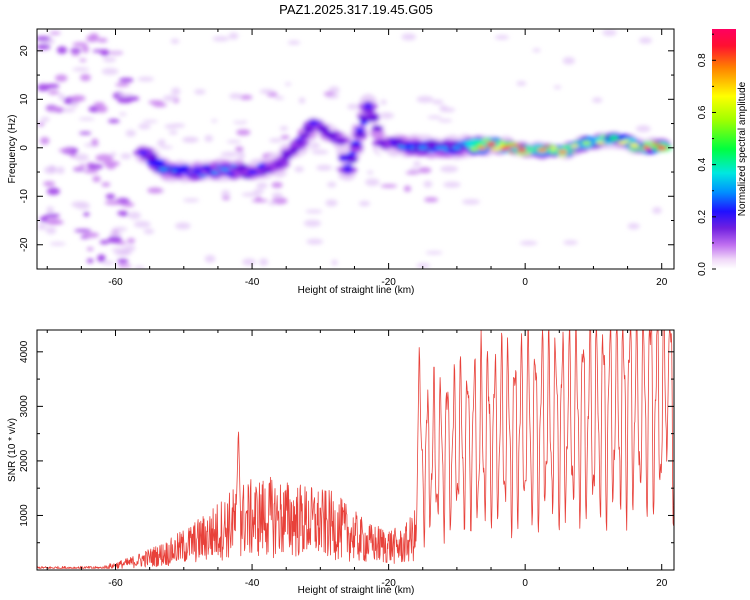  I want to click on bottom-y-axis-label: SNR (10 * v/v), so click(12, 450).